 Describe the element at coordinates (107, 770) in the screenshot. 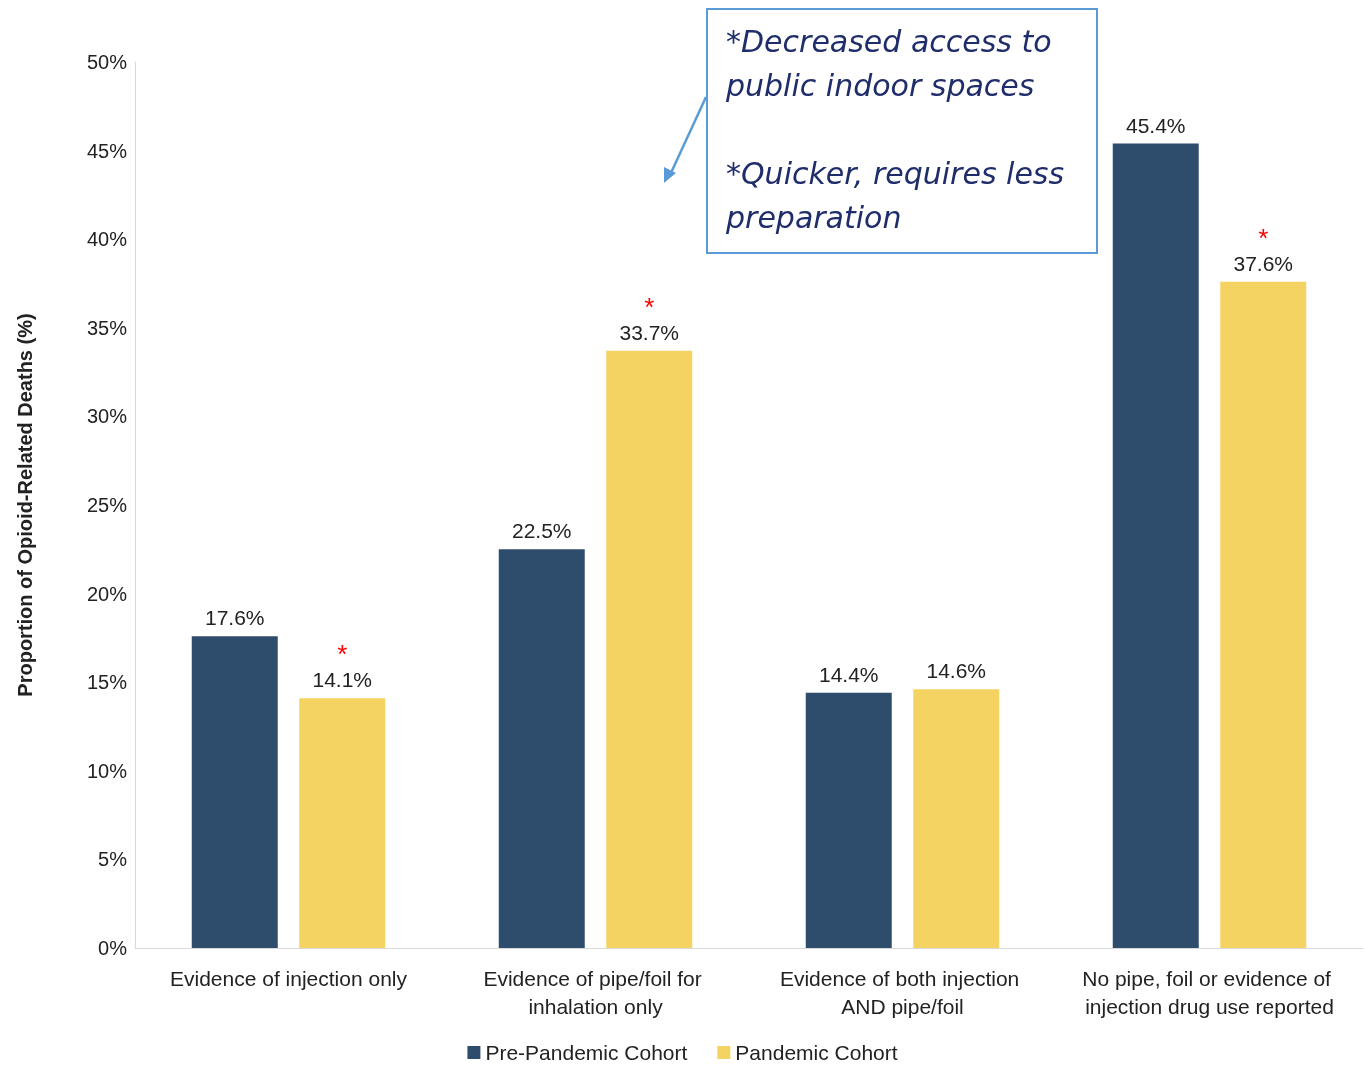

I see `y-tick-label: 10%` at that location.